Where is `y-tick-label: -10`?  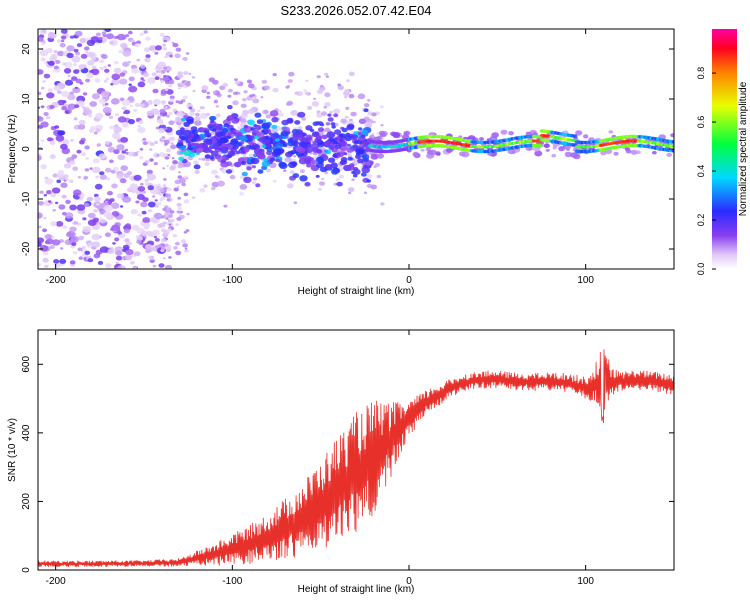
y-tick-label: -10 is located at coordinates (26, 198).